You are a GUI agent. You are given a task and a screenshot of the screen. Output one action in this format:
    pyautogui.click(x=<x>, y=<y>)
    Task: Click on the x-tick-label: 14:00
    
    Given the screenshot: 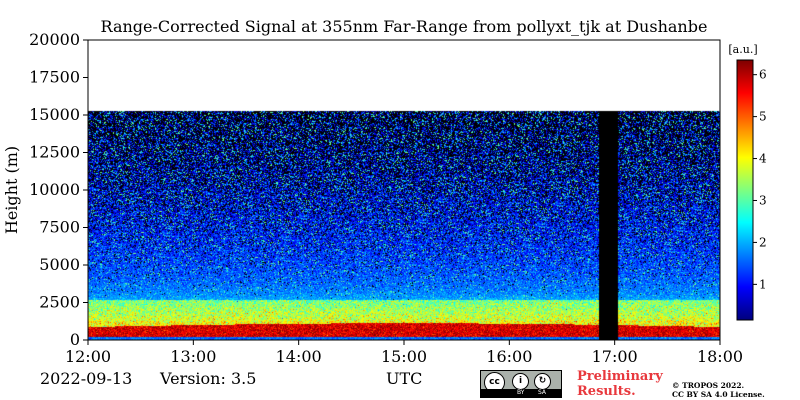 What is the action you would take?
    pyautogui.click(x=299, y=356)
    